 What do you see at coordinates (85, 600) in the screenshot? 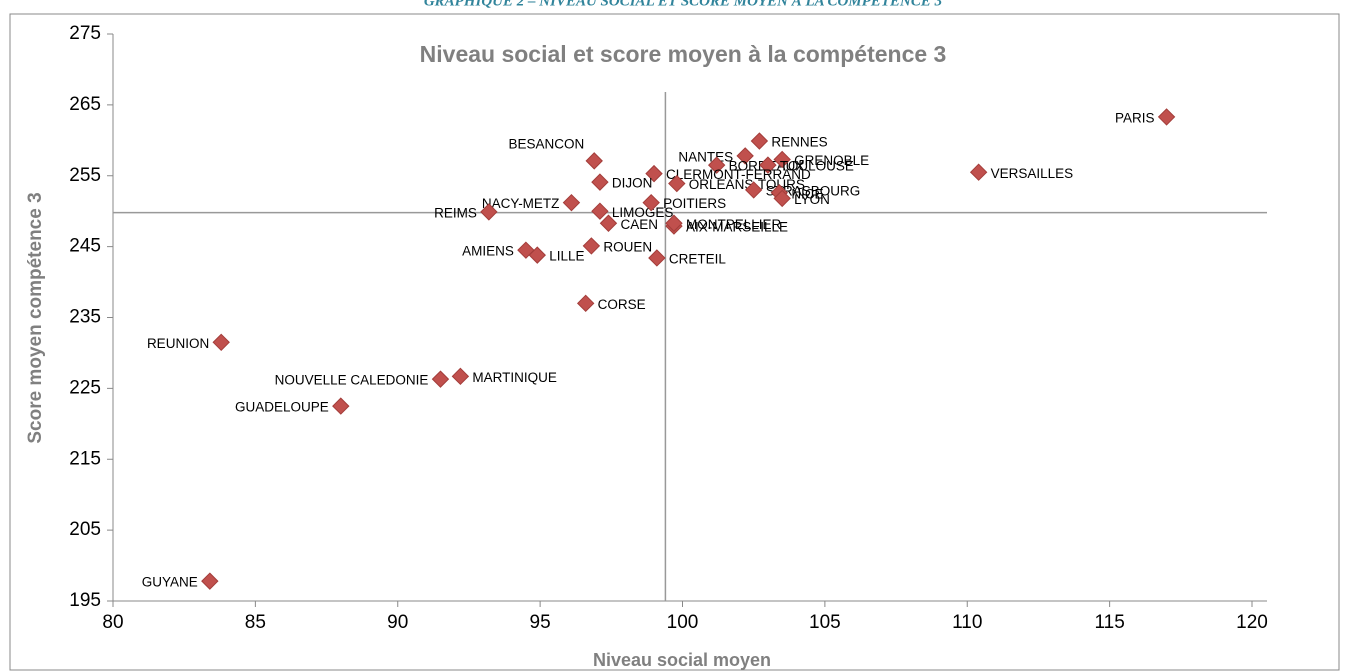
I see `y-tick-label: 195` at bounding box center [85, 600].